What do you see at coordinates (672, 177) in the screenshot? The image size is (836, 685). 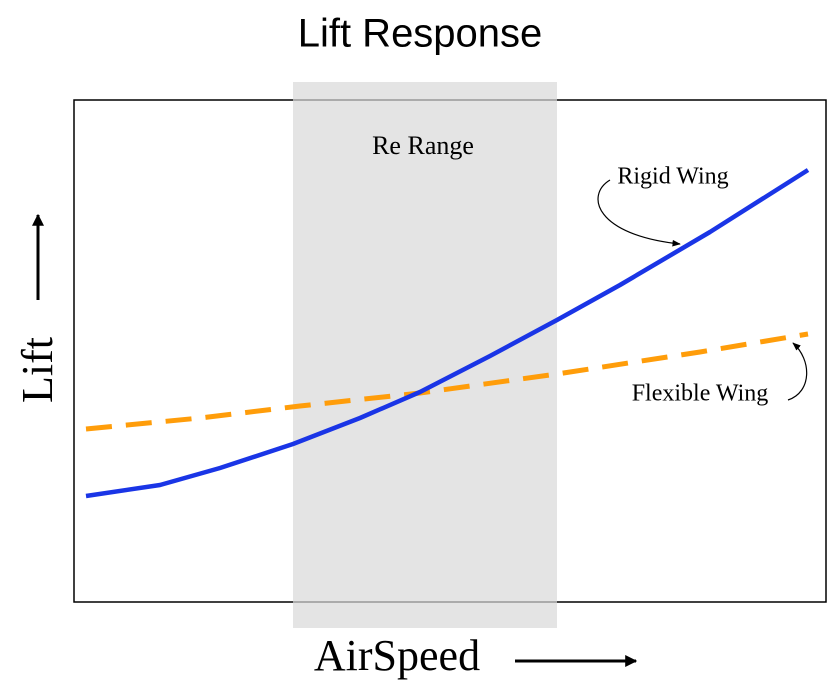 I see `rigid-wing-label: Rigid Wing` at bounding box center [672, 177].